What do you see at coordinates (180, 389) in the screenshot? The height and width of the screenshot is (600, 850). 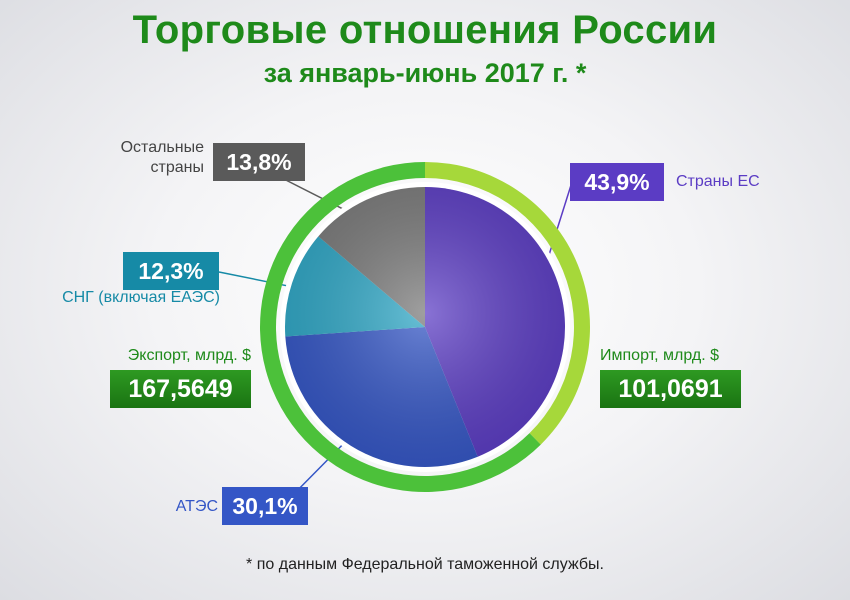 I see `export-value: 167,5649` at bounding box center [180, 389].